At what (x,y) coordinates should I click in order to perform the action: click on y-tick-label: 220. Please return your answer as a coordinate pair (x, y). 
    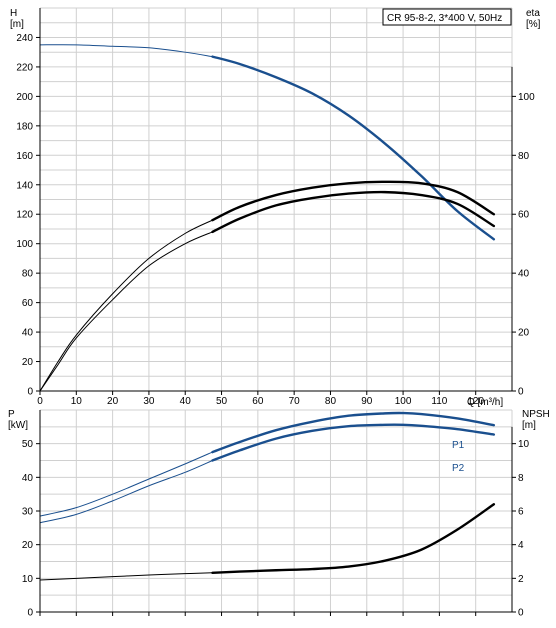
    Looking at the image, I should click on (24, 67).